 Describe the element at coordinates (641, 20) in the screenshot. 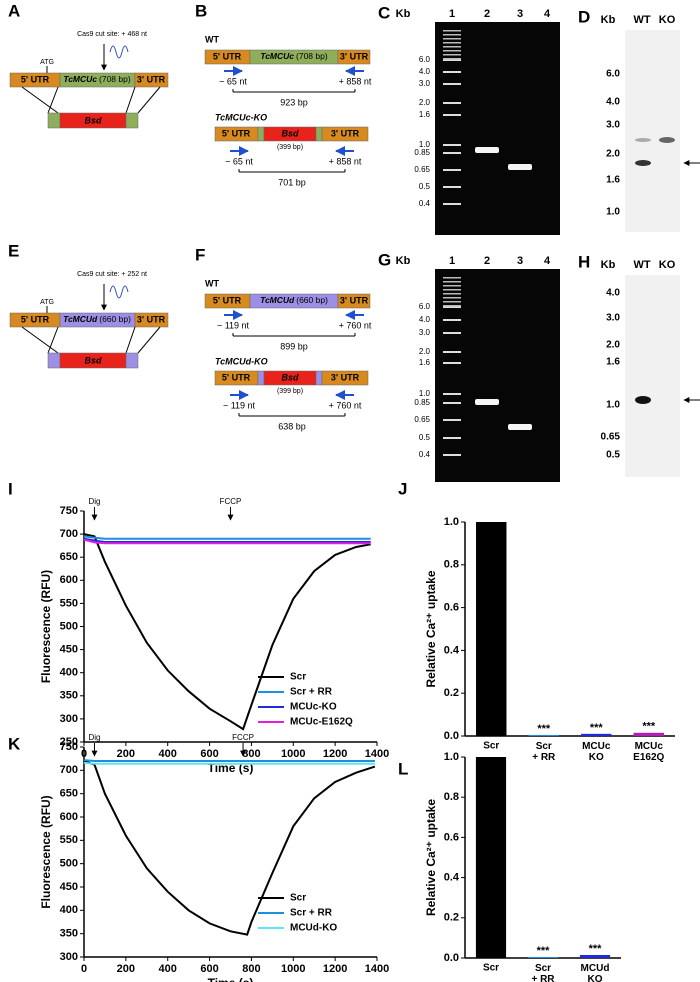

I see `lane-label: WT` at that location.